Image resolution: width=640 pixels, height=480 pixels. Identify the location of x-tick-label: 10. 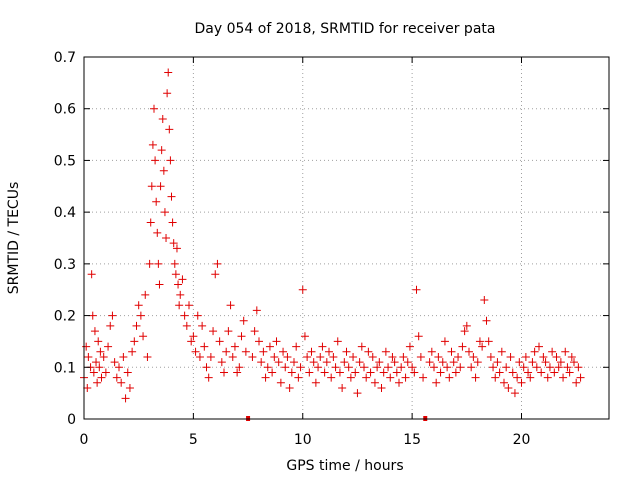
(303, 440).